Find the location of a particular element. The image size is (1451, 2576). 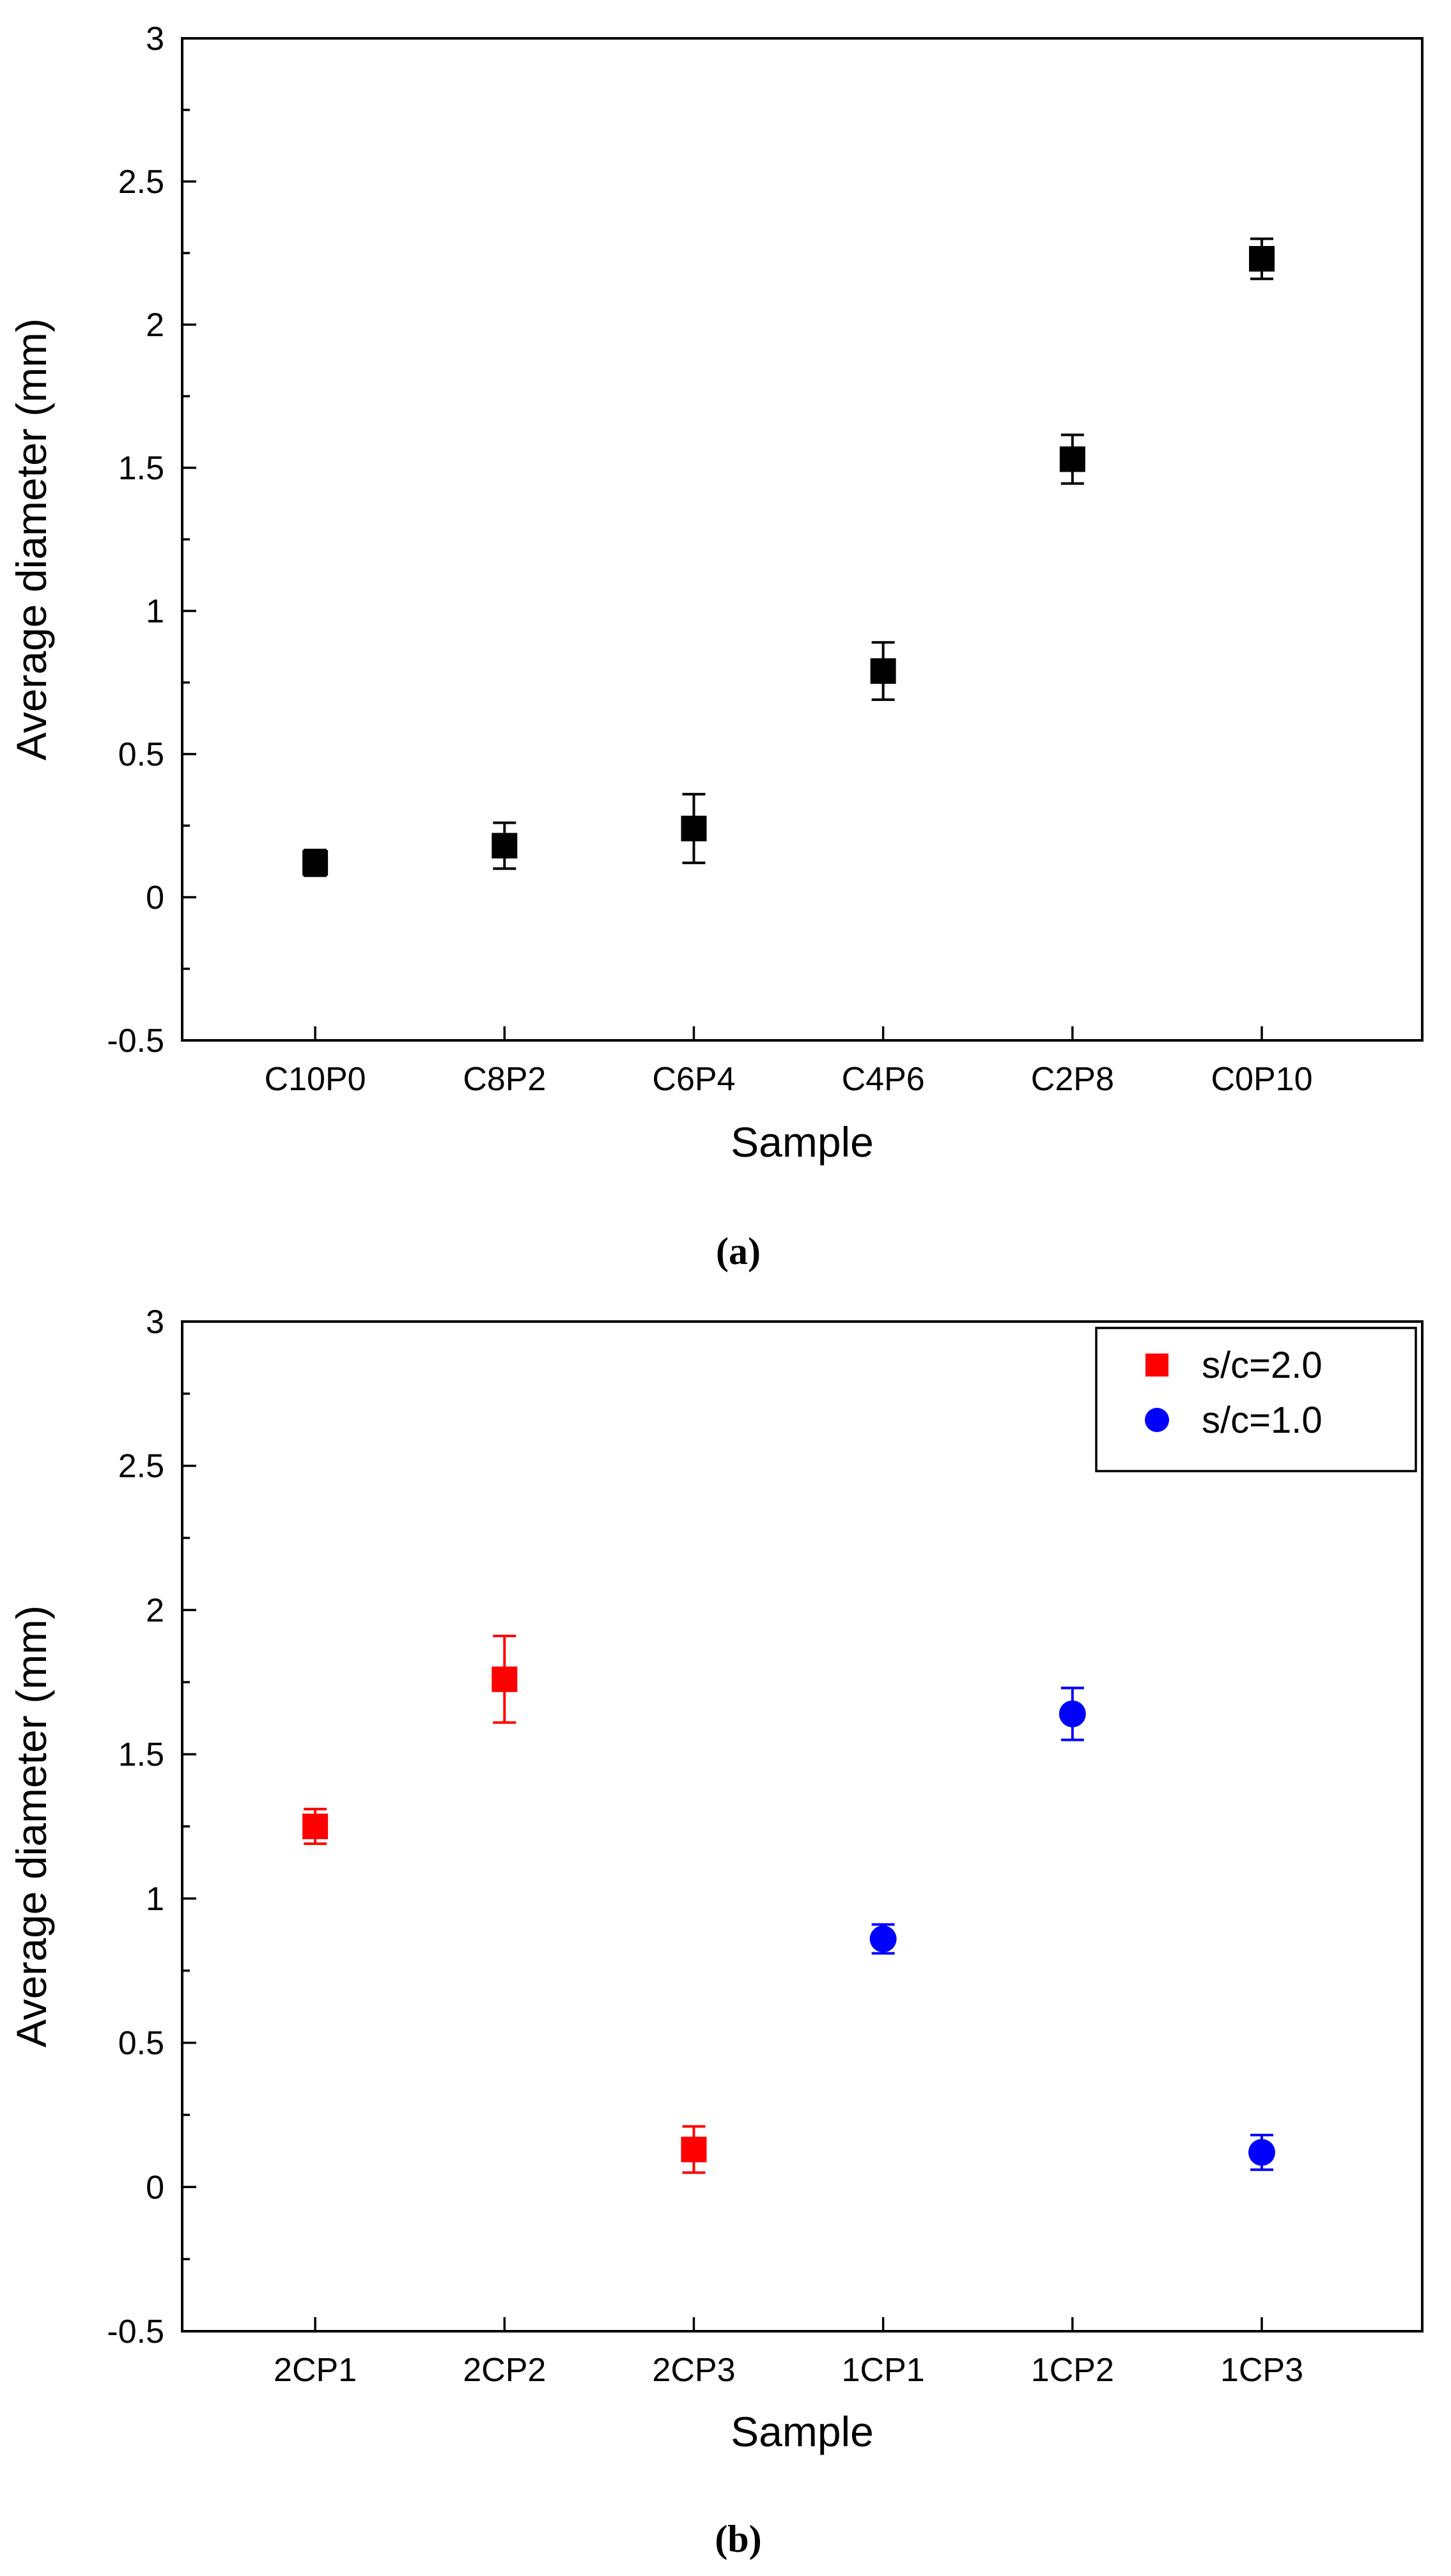

x-tick-label: 2CP2 is located at coordinates (504, 2370).